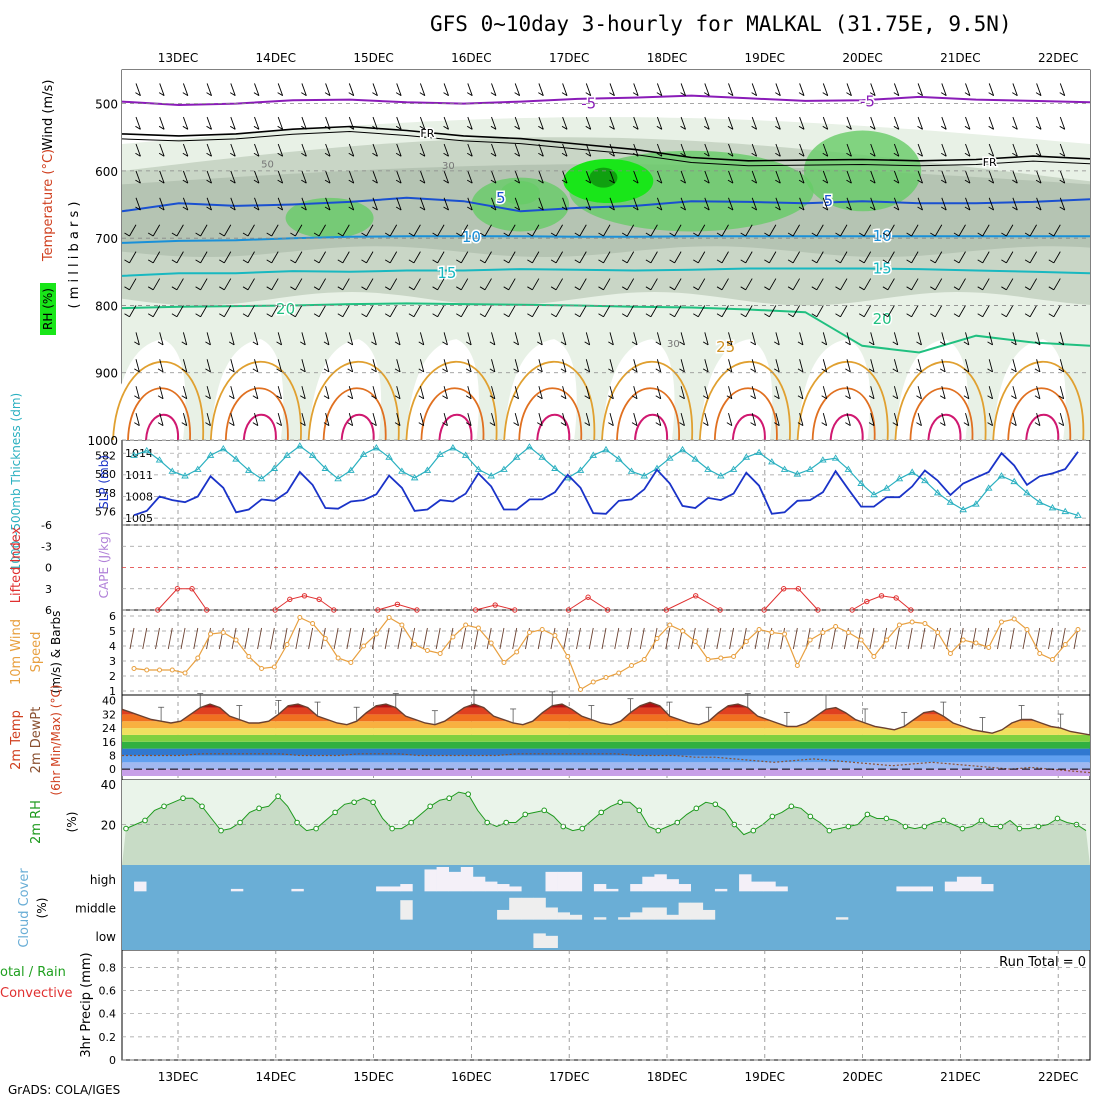 The image size is (1100, 1100). I want to click on thickness-line, so click(606, 480).